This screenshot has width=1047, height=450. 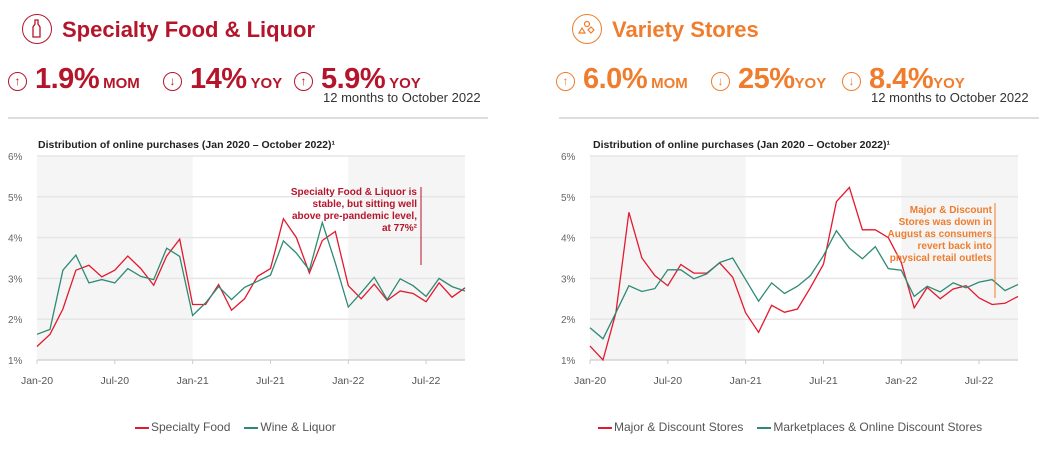 I want to click on legend-item: Marketplaces & Online Discount Stores, so click(x=869, y=427).